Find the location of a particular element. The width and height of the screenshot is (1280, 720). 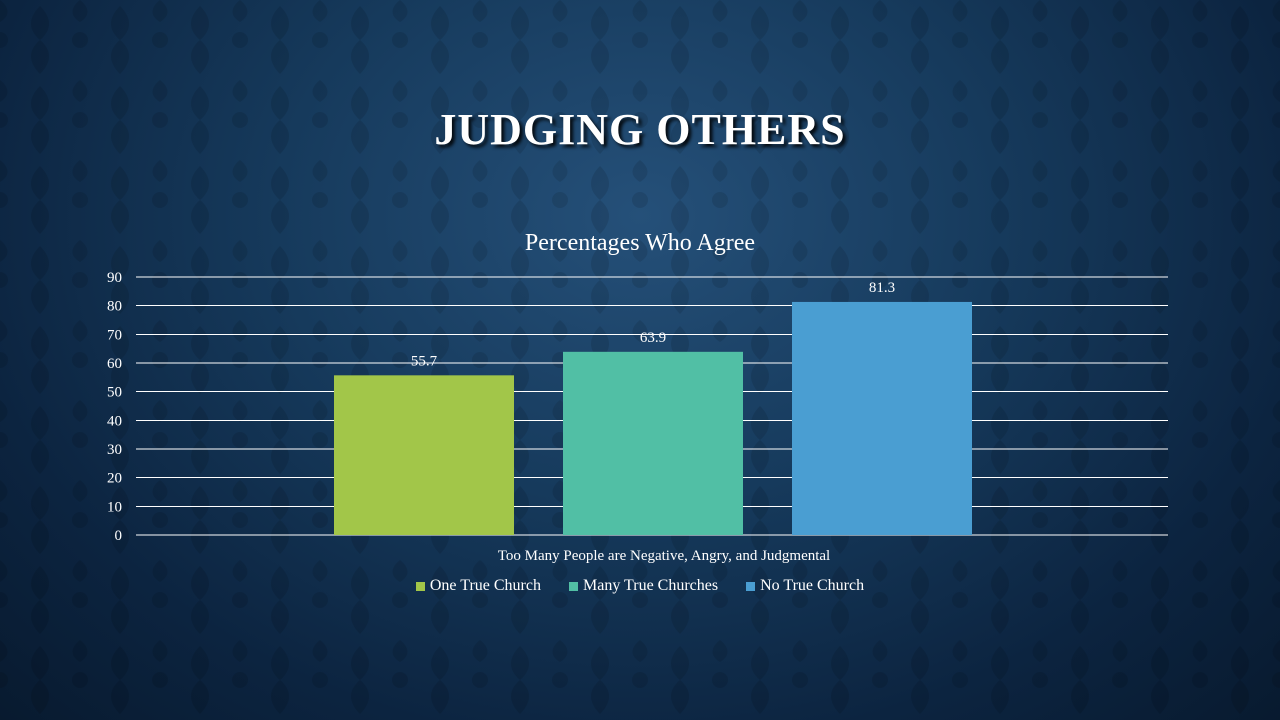

y-tick-label-90: 90 is located at coordinates (114, 278).